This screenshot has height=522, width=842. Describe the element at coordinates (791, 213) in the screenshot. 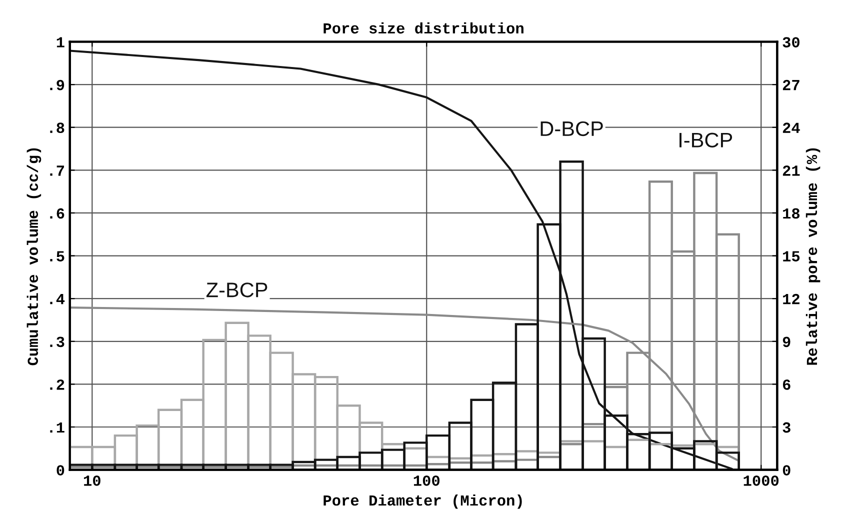

I see `y2-tick-label: 18` at that location.